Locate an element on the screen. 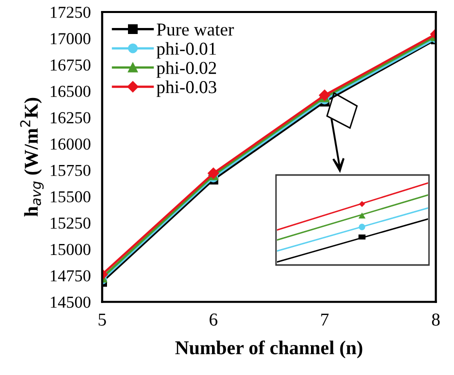 The image size is (454, 375). legend-label: phi-0.03 is located at coordinates (186, 88).